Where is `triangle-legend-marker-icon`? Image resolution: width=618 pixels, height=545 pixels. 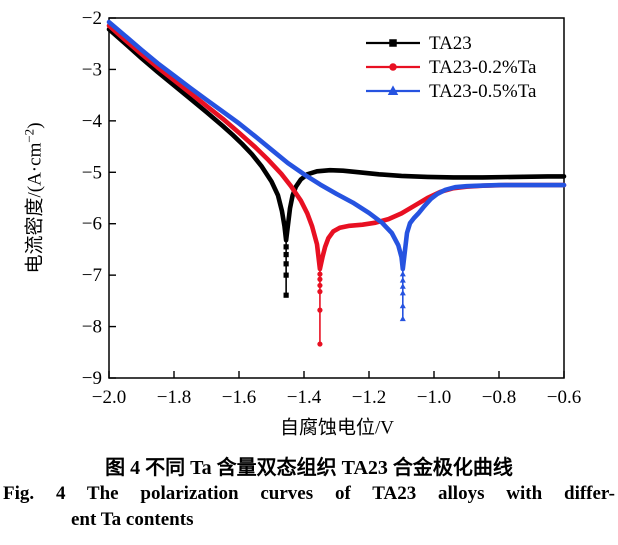
triangle-legend-marker-icon is located at coordinates (393, 90).